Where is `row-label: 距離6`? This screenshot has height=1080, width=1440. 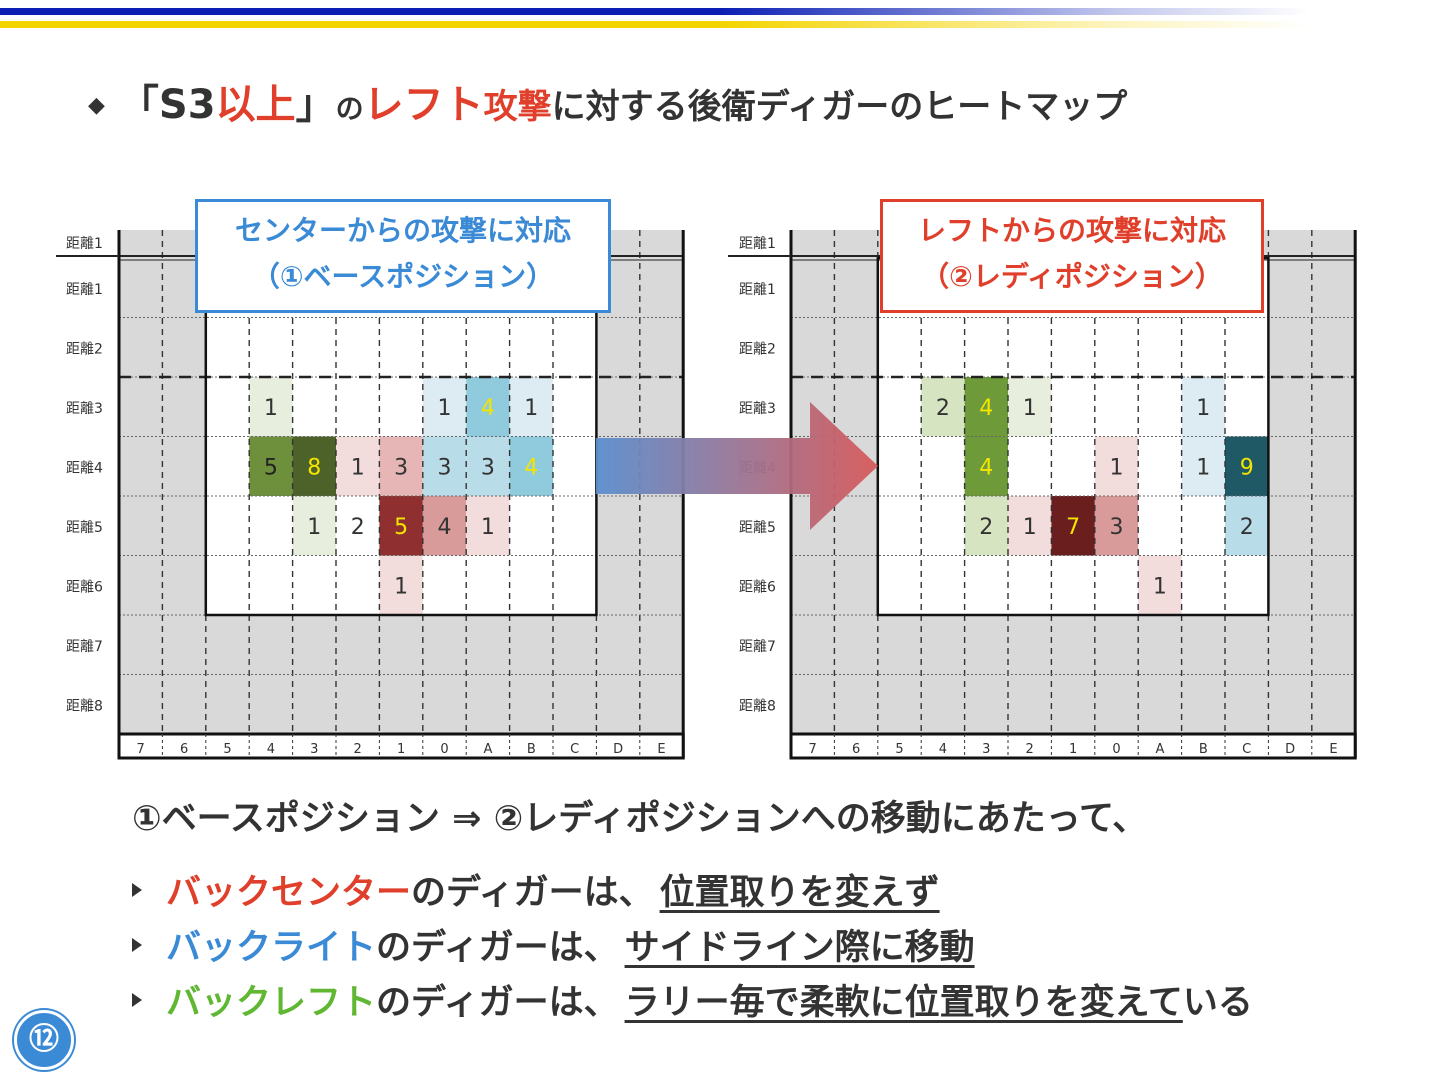 row-label: 距離6 is located at coordinates (84, 586).